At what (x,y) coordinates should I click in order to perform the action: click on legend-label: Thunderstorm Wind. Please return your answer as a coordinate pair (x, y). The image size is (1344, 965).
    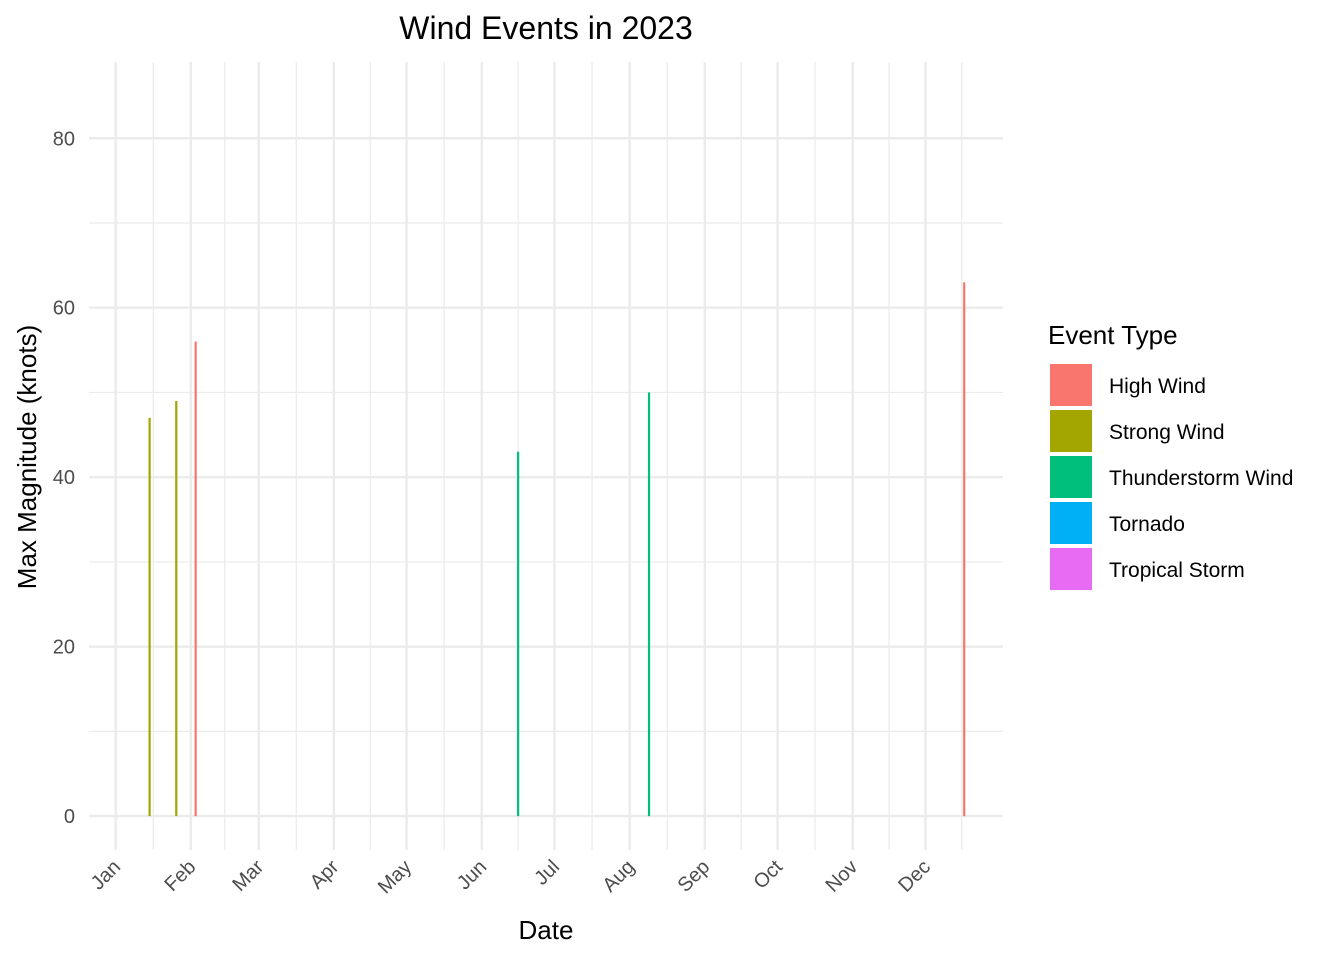
    Looking at the image, I should click on (1201, 478).